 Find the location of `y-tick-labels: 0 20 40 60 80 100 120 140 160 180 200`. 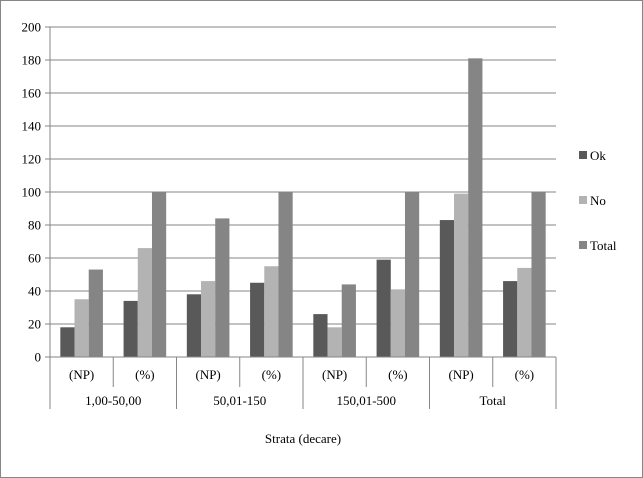

y-tick-labels: 0 20 40 60 80 100 120 140 160 180 200 is located at coordinates (32, 192).